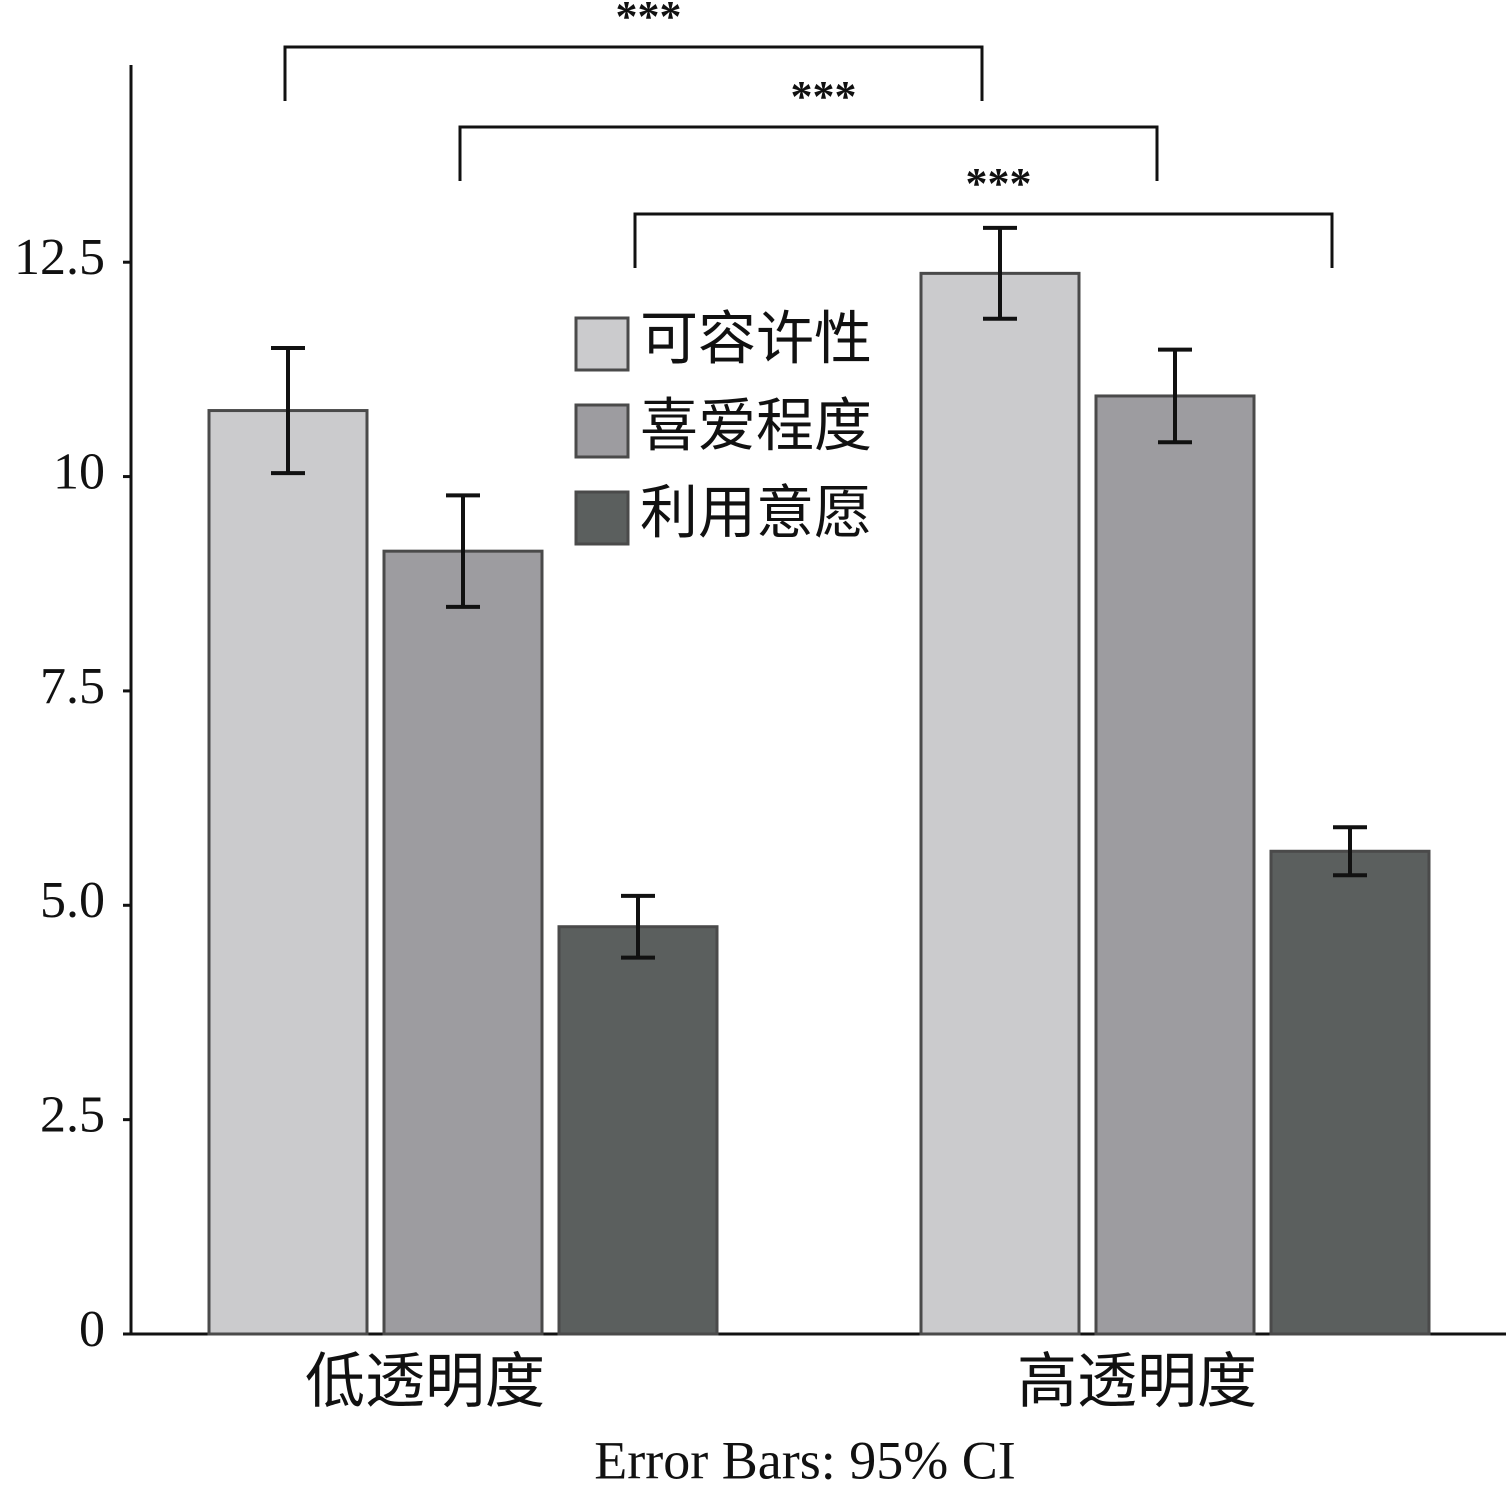  Describe the element at coordinates (756, 338) in the screenshot. I see `legend-label: 可容许性` at that location.